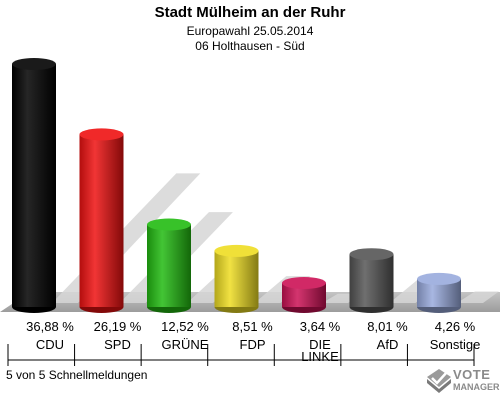 This screenshot has height=400, width=500. What do you see at coordinates (250, 12) in the screenshot?
I see `chart-title: Stadt Mülheim an der Ruhr` at bounding box center [250, 12].